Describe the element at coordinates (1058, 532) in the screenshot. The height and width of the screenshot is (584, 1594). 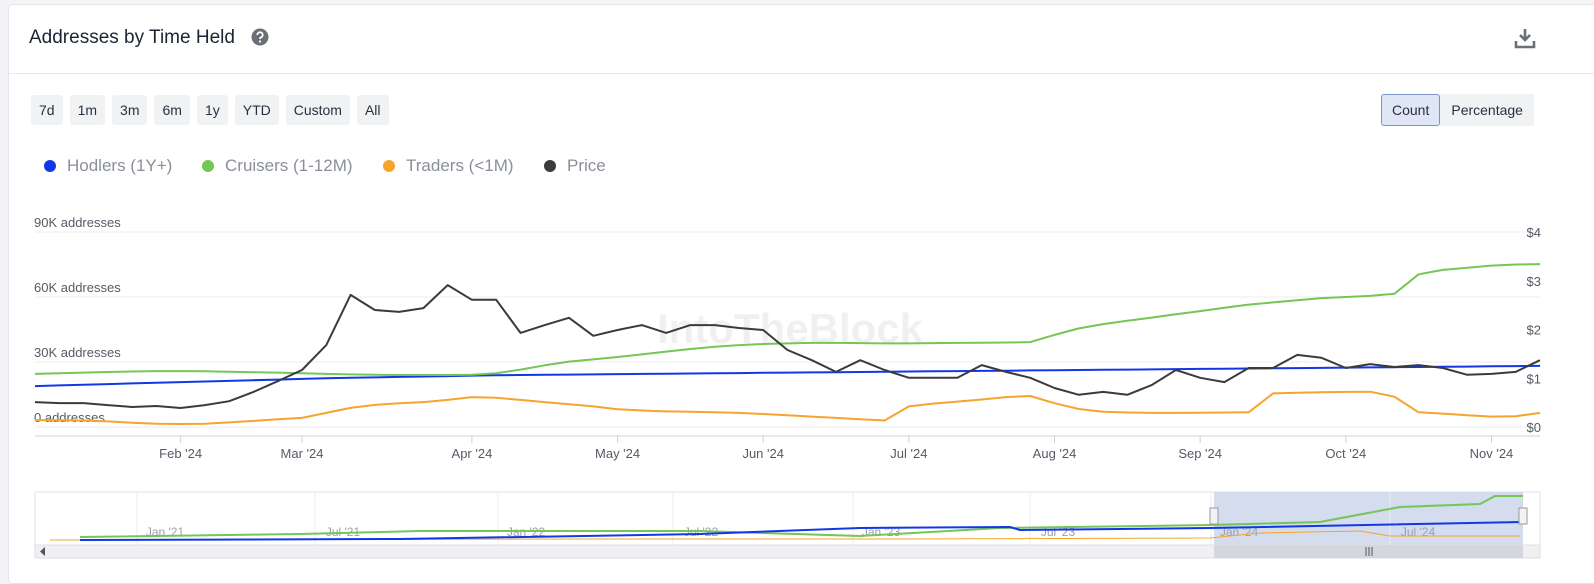
I see `navigator-label: Jul '23` at that location.